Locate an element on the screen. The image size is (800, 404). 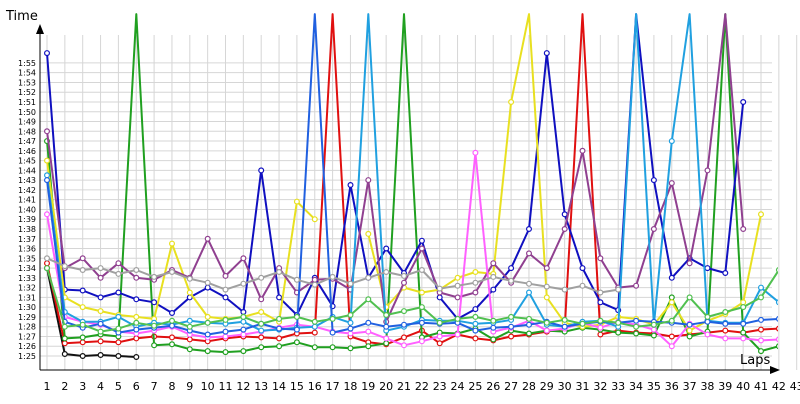
x-tick-label: 32 is located at coordinates (600, 386).